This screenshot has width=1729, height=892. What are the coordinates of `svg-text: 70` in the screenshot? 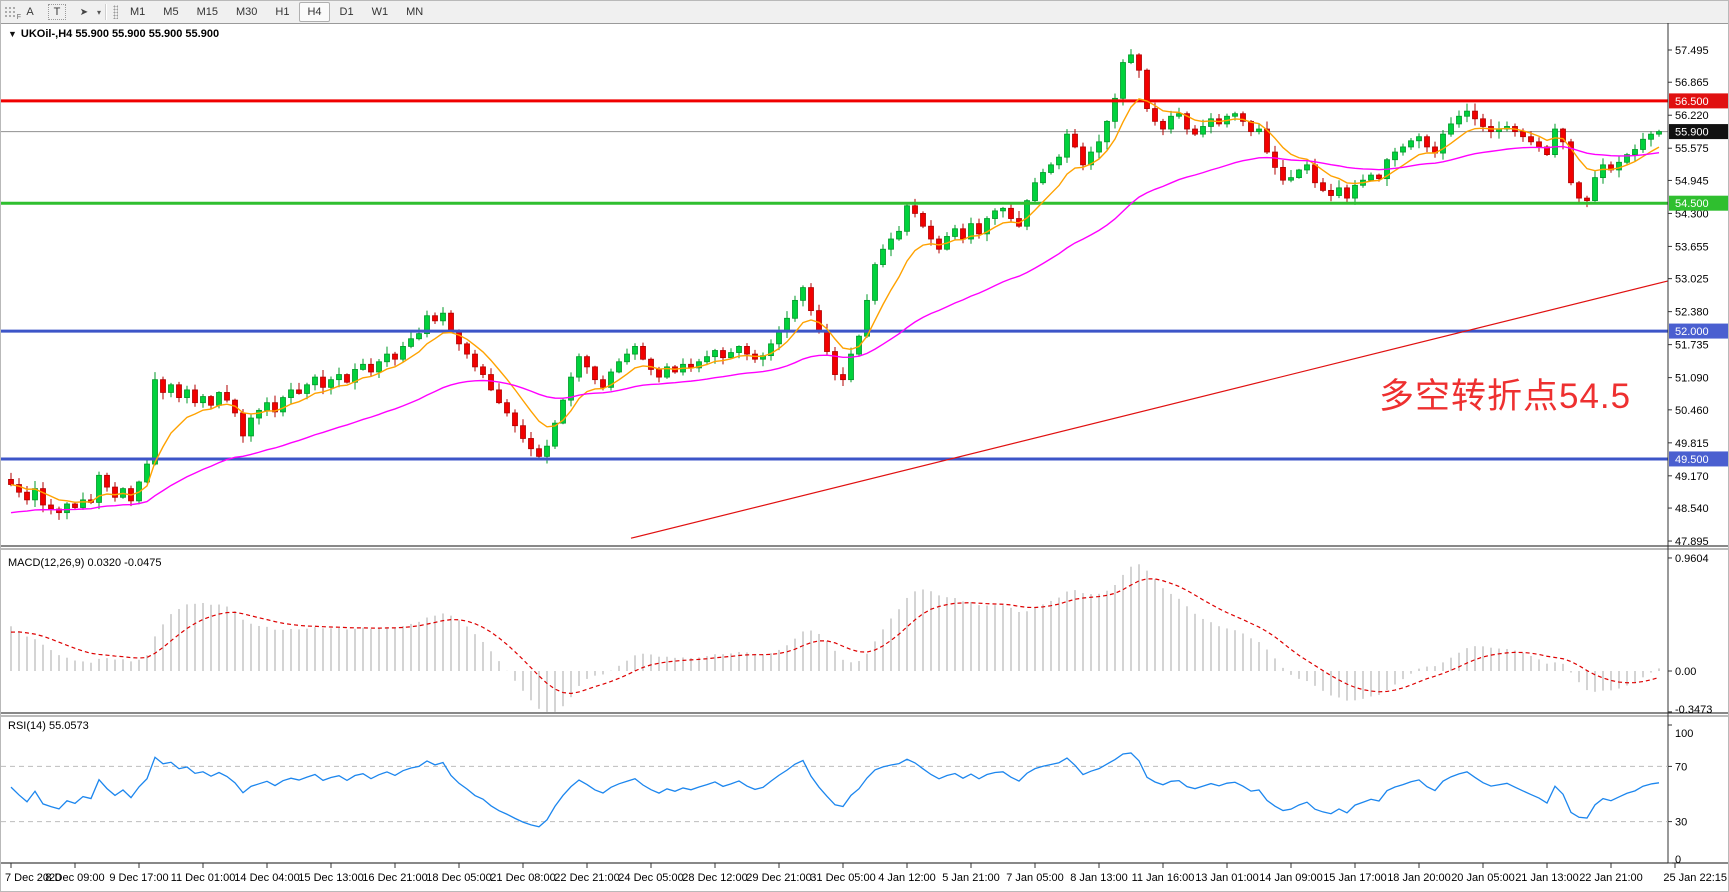 It's located at (1681, 767).